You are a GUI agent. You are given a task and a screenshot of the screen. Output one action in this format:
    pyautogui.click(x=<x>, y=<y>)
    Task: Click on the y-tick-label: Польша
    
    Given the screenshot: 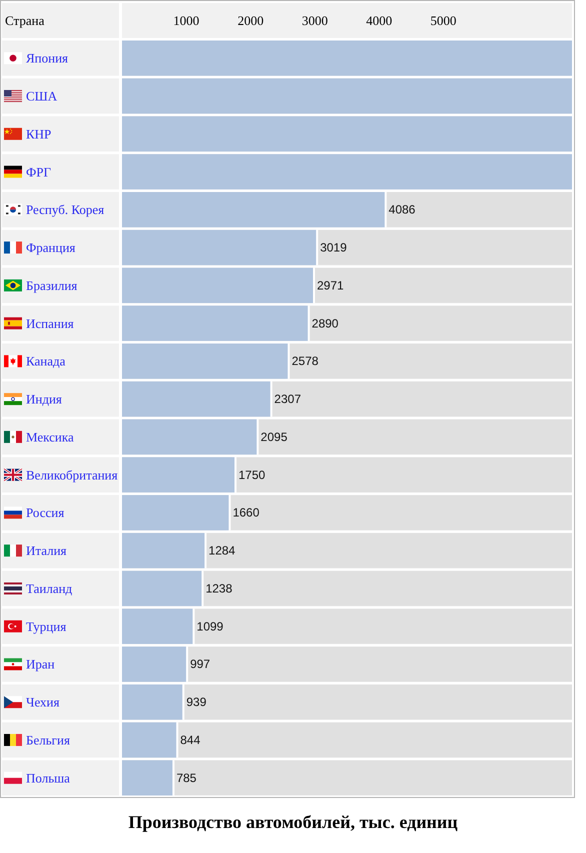 What is the action you would take?
    pyautogui.click(x=48, y=778)
    